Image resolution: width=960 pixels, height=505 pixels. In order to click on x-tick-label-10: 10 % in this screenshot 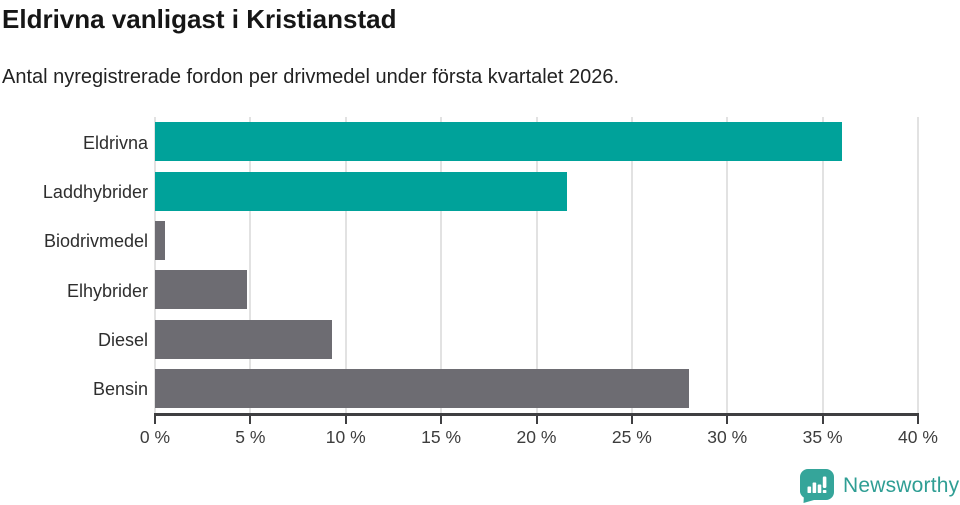, I will do `click(345, 437)`.